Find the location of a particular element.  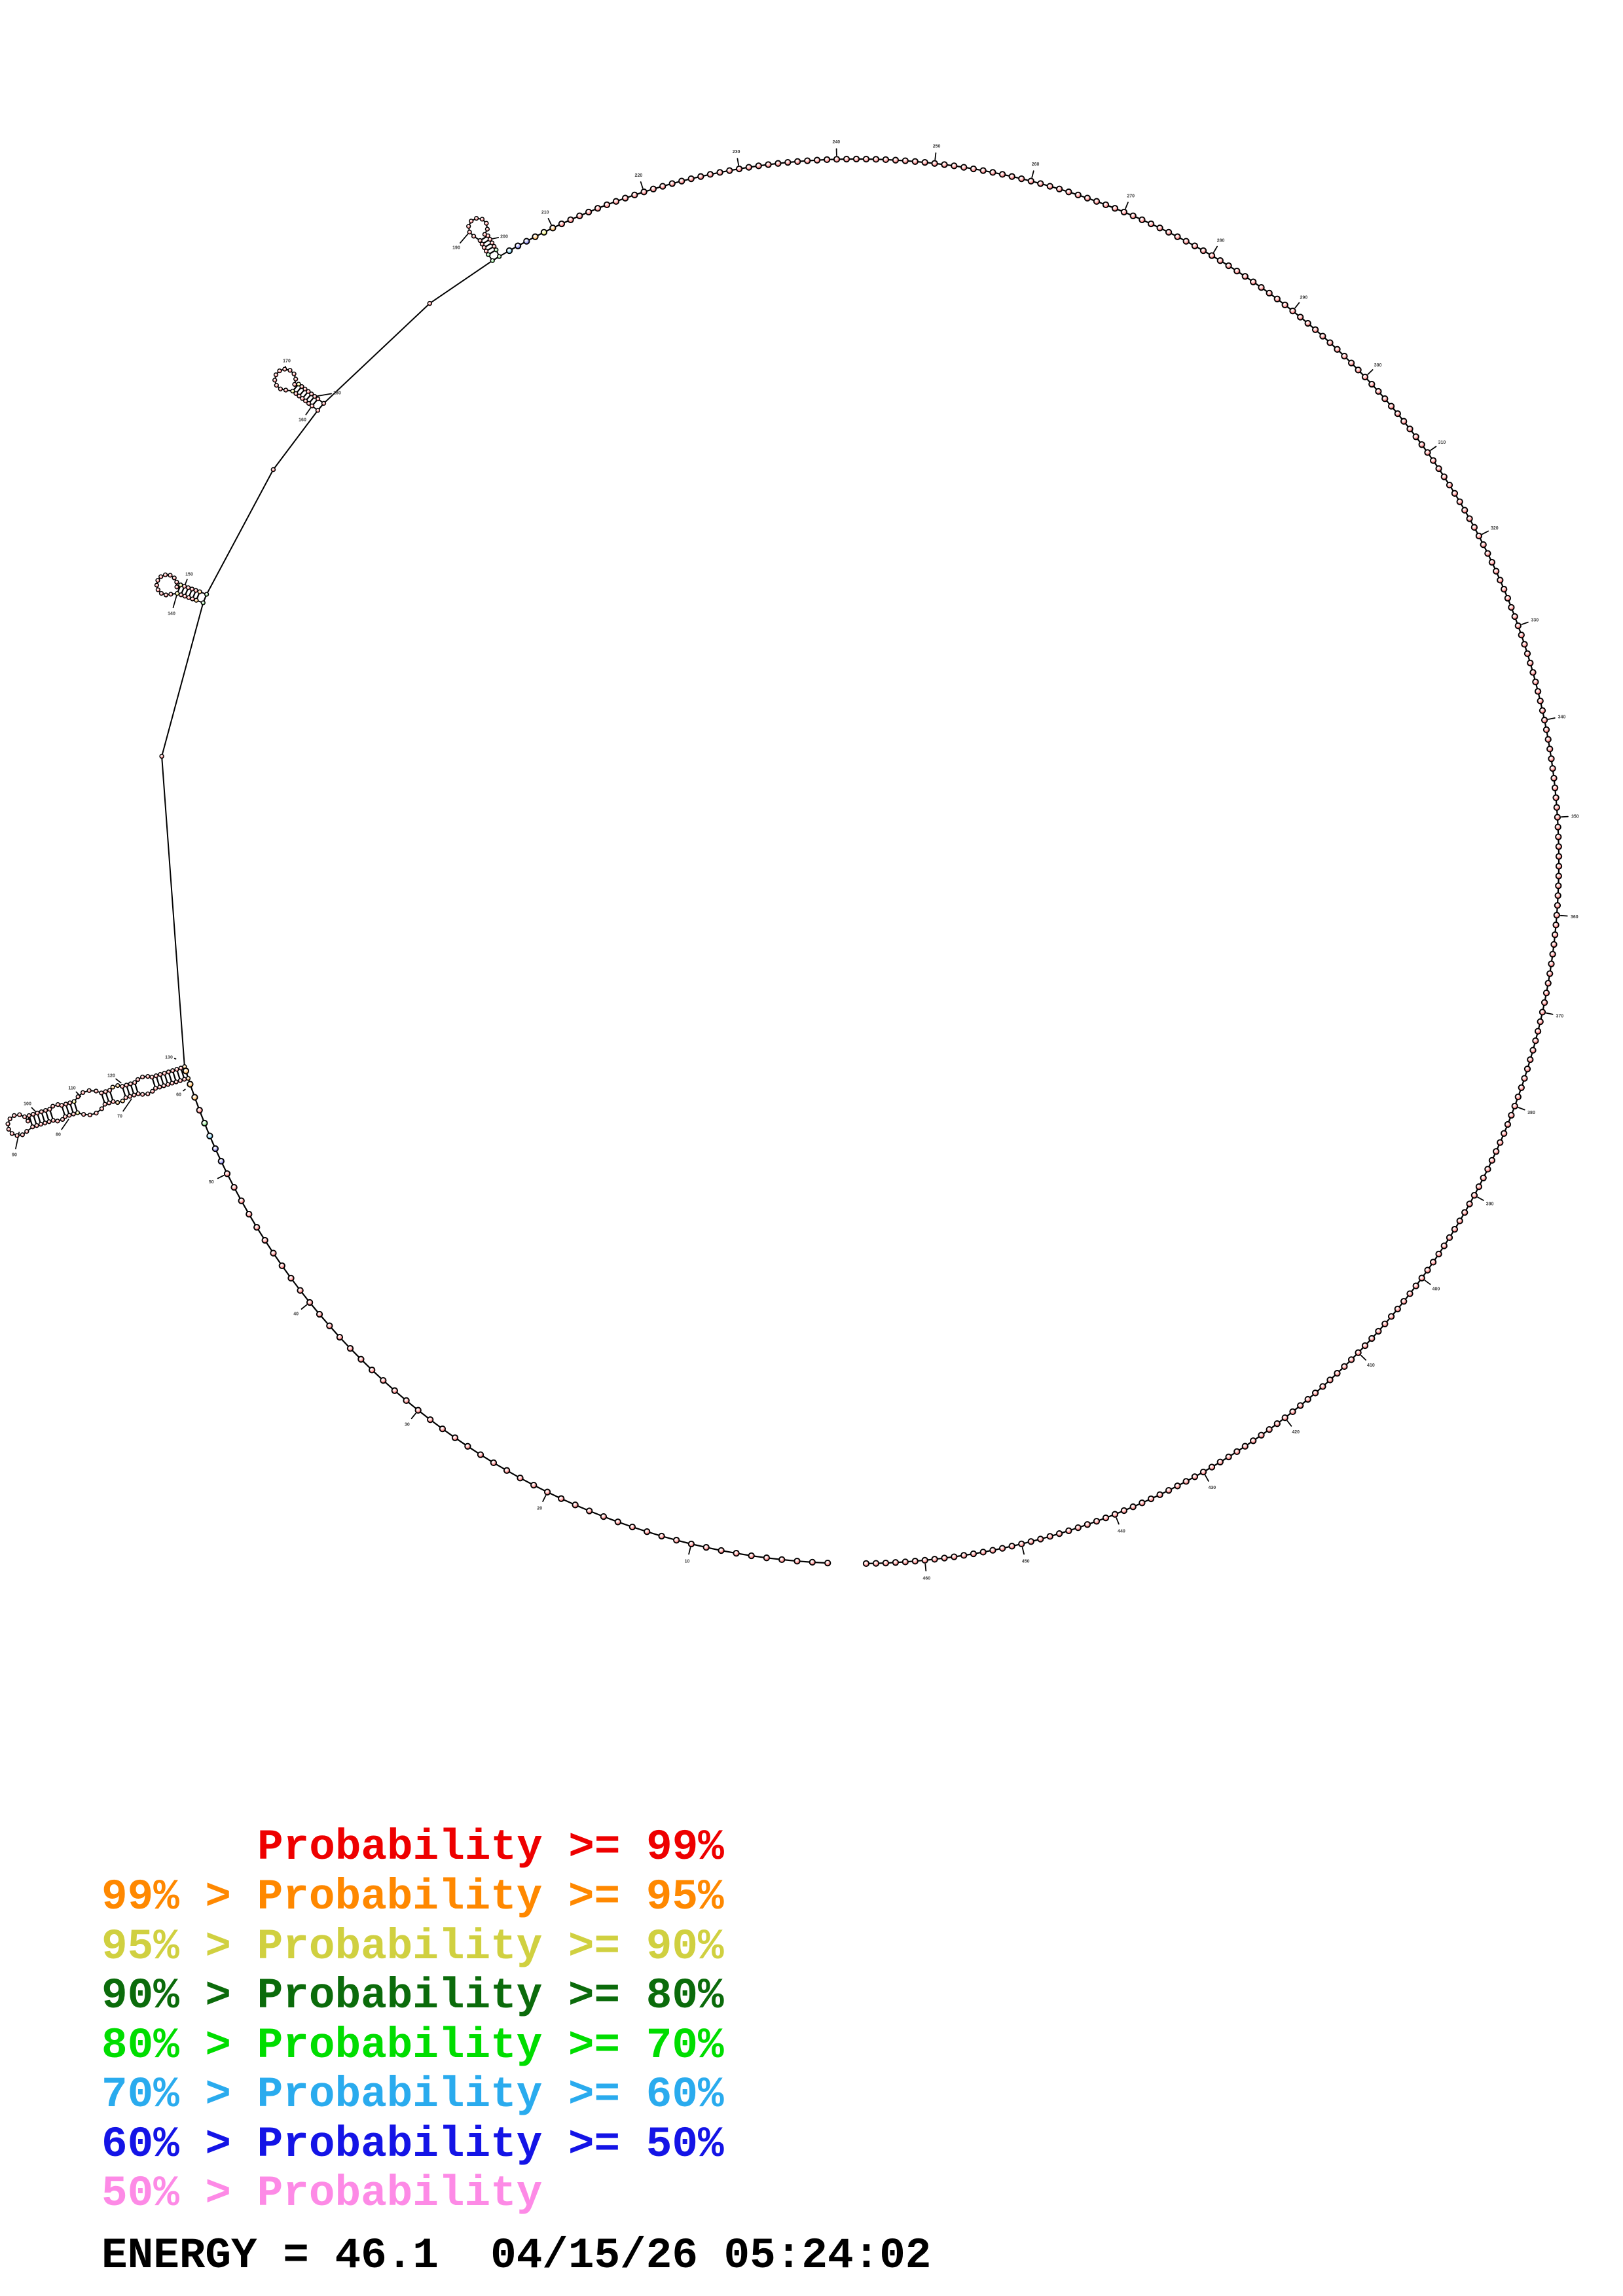

svg-text: 210 is located at coordinates (545, 213).